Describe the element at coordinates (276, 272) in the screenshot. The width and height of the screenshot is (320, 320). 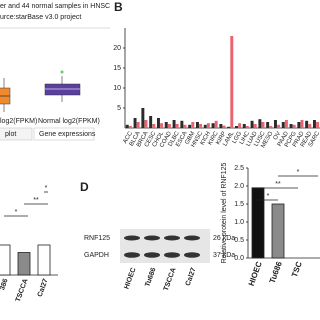
I see `x-tick-label: Tu686` at that location.